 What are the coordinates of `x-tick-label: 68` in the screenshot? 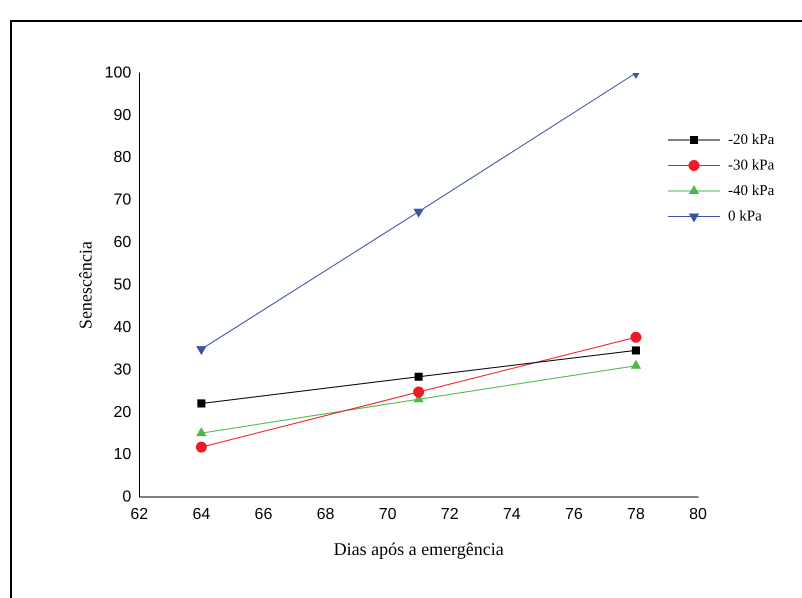 It's located at (325, 515).